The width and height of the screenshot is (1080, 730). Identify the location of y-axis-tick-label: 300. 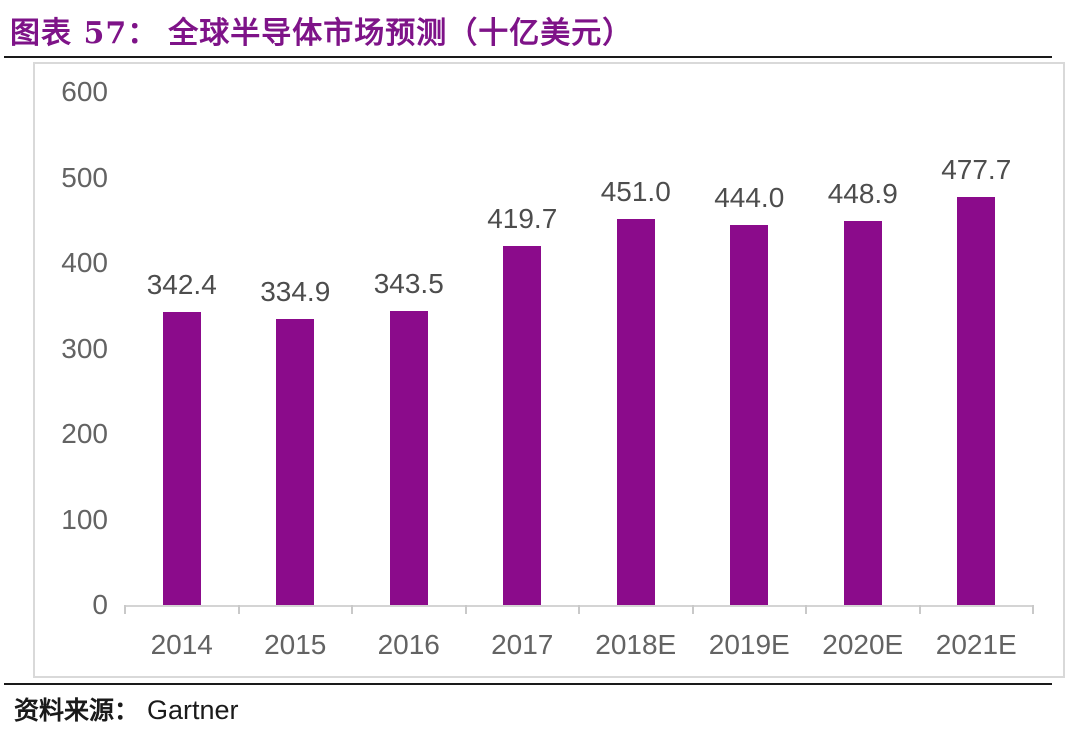
(84, 348).